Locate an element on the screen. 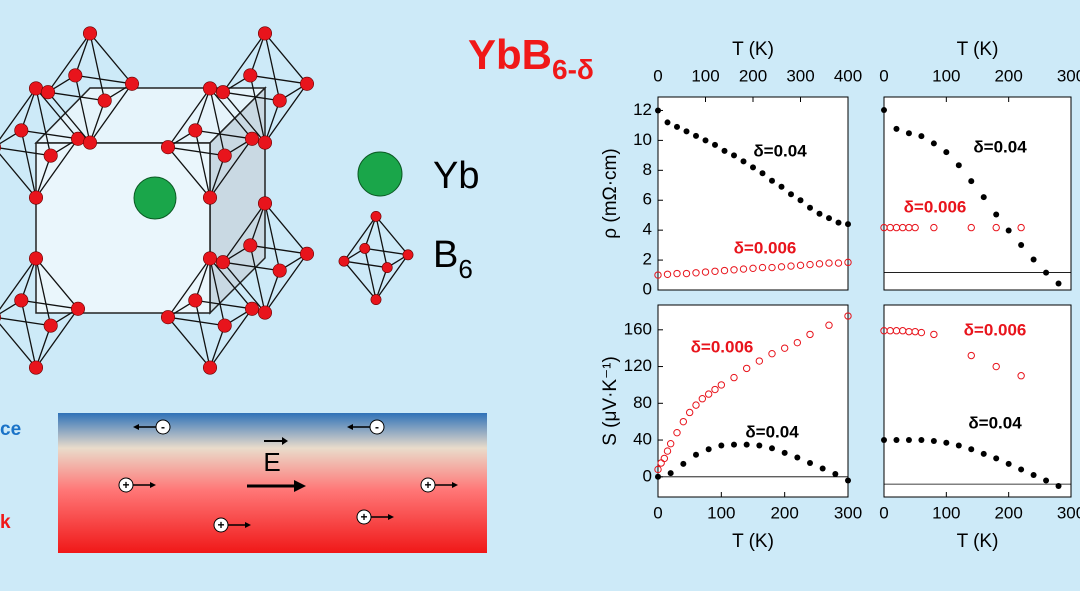 The height and width of the screenshot is (591, 1080). y-axis-label: ρ (mΩ·cm) is located at coordinates (610, 193).